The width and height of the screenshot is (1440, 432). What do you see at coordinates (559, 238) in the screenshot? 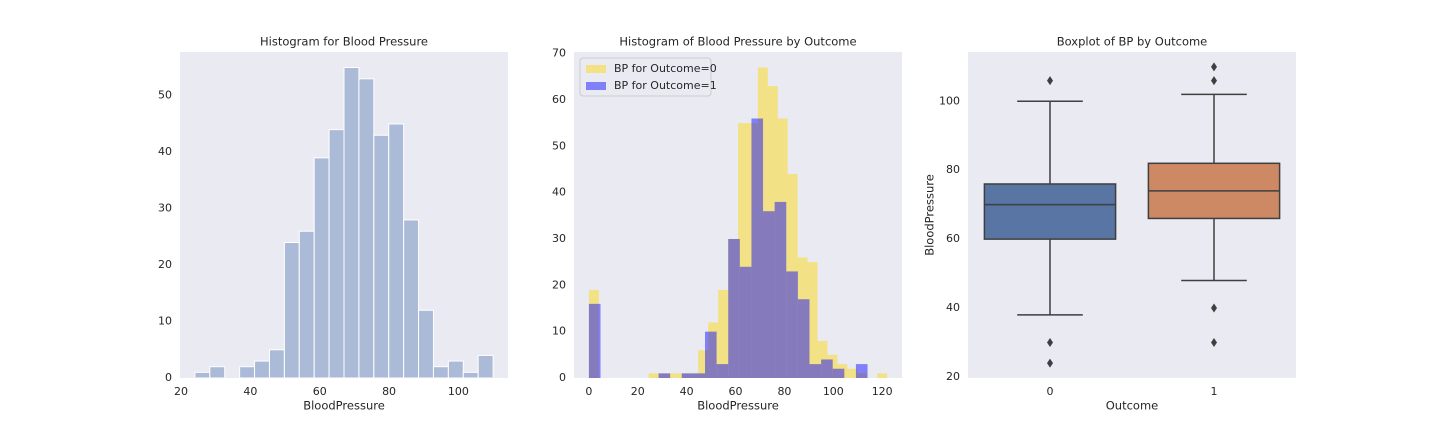
I see `y-tick-label: 30` at bounding box center [559, 238].